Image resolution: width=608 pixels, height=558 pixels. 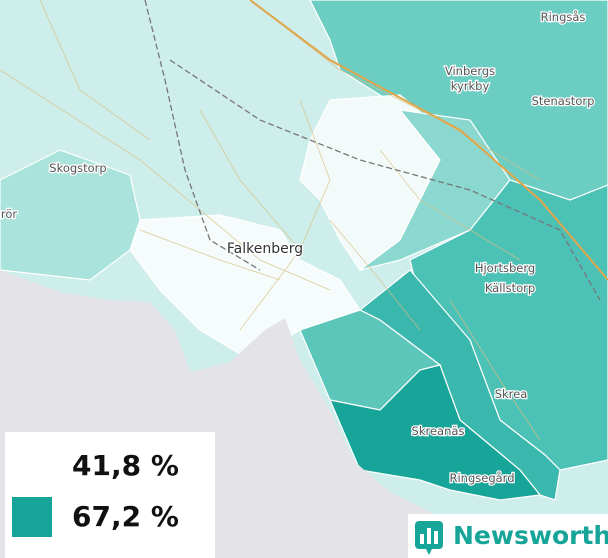 What do you see at coordinates (470, 71) in the screenshot?
I see `place-label: Vinbergs` at bounding box center [470, 71].